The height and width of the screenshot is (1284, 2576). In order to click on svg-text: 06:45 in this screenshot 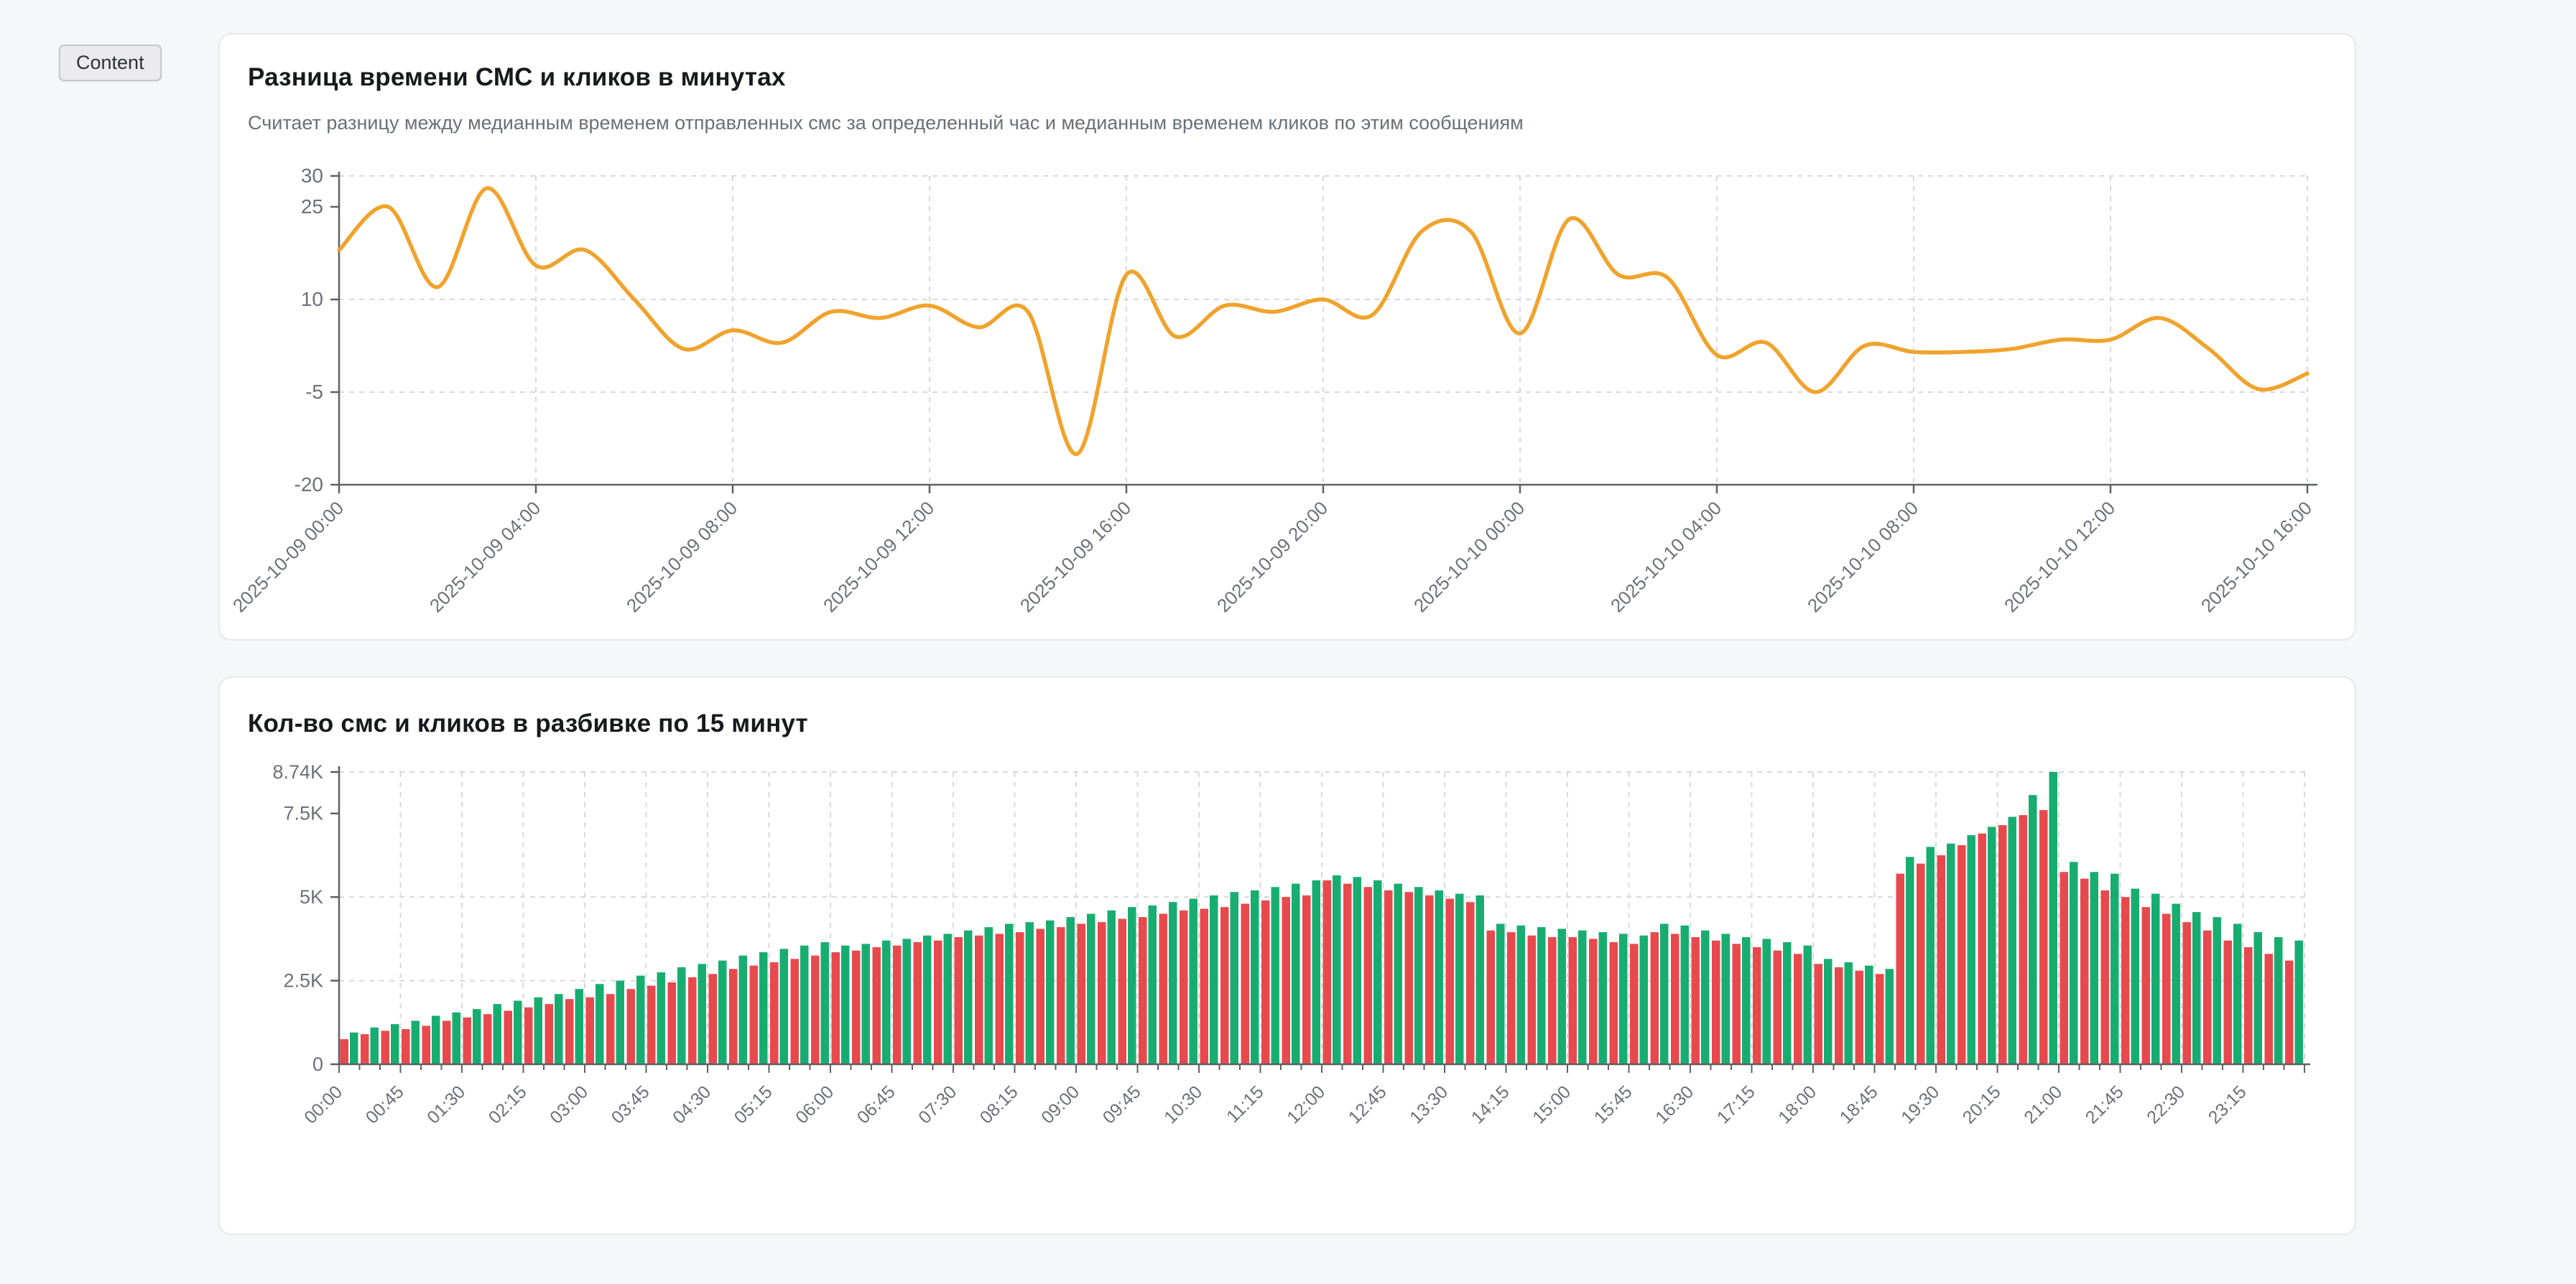, I will do `click(876, 1104)`.